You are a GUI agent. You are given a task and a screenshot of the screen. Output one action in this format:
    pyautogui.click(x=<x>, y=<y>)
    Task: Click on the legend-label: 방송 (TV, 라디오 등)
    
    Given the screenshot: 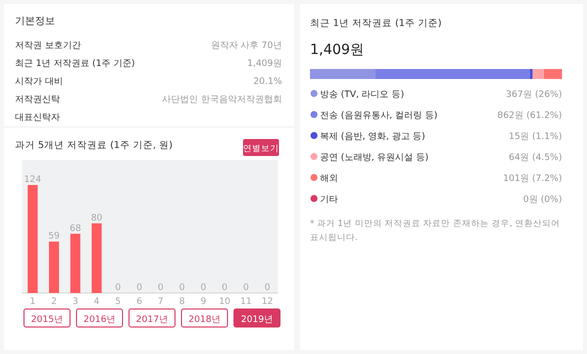 What is the action you would take?
    pyautogui.click(x=362, y=95)
    